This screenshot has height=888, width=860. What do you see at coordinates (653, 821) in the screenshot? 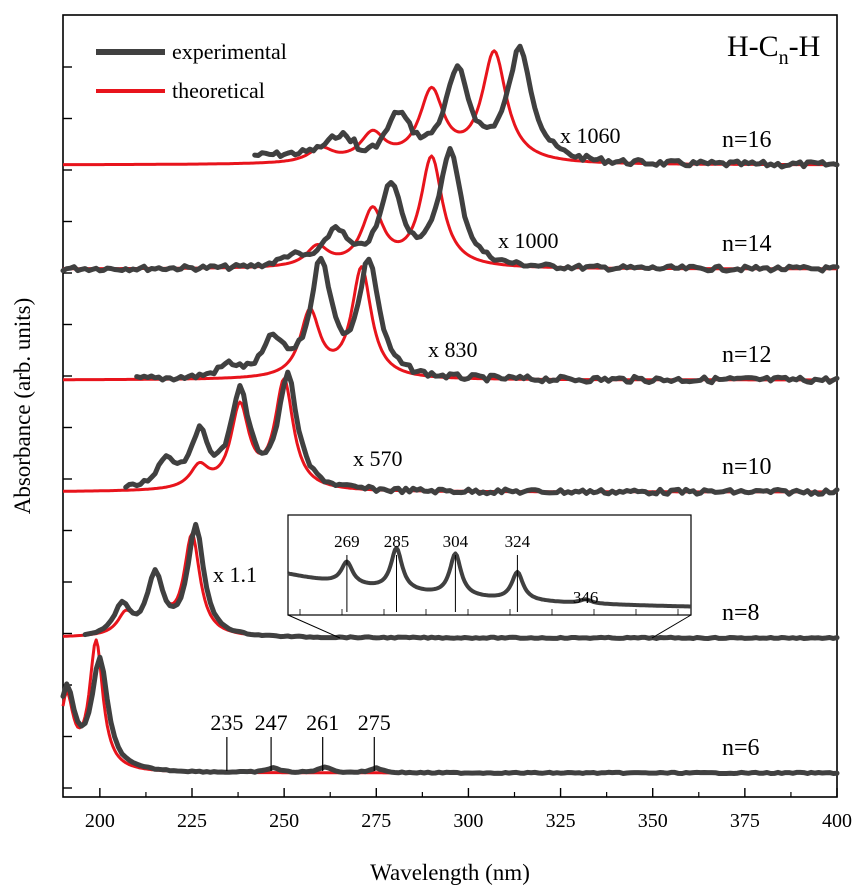
I see `x-tick-label-350: 350` at bounding box center [653, 821].